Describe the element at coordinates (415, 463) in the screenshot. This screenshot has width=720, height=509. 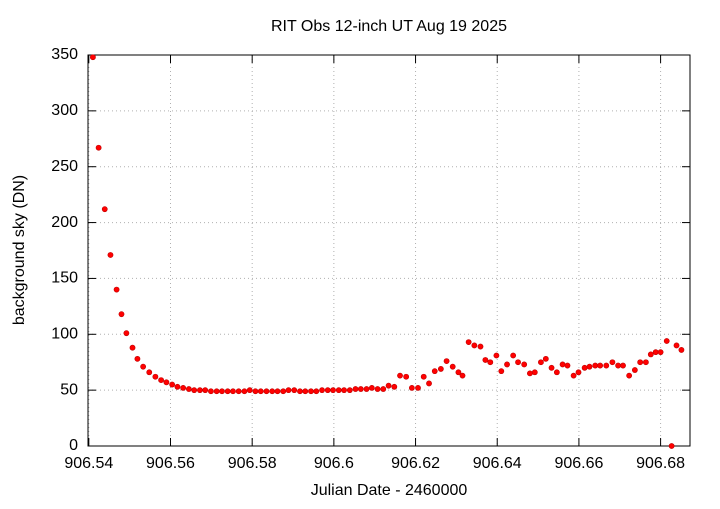
I see `x-tick-label: 906.62` at that location.